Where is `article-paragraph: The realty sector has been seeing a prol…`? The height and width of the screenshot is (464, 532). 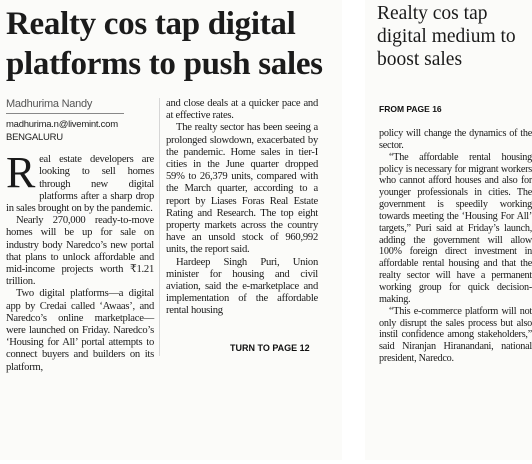 article-paragraph: The realty sector has been seeing a prol… is located at coordinates (242, 189).